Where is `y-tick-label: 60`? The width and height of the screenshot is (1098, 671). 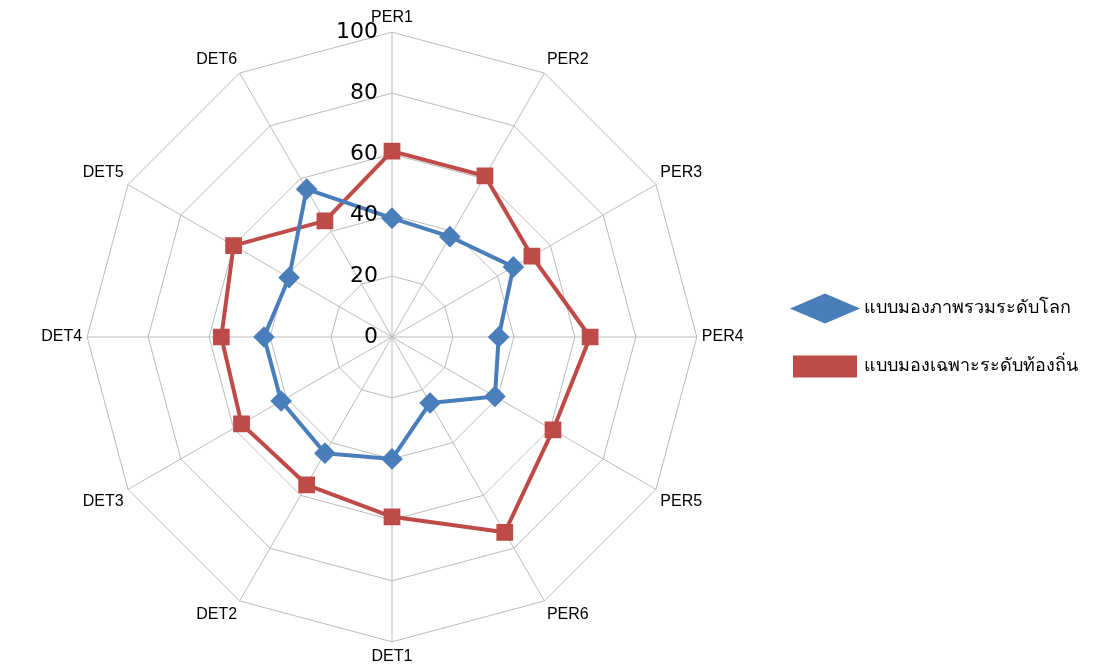 y-tick-label: 60 is located at coordinates (364, 152).